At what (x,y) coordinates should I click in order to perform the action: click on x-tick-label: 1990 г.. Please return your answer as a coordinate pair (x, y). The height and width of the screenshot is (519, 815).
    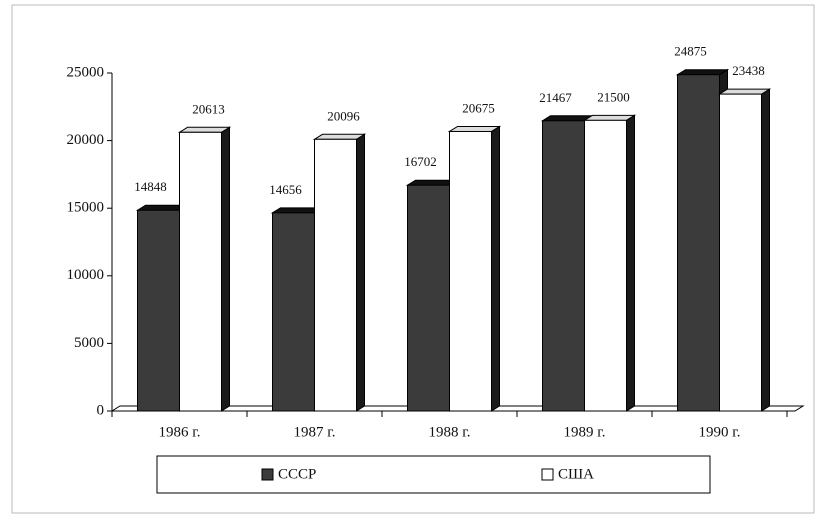
    Looking at the image, I should click on (720, 432).